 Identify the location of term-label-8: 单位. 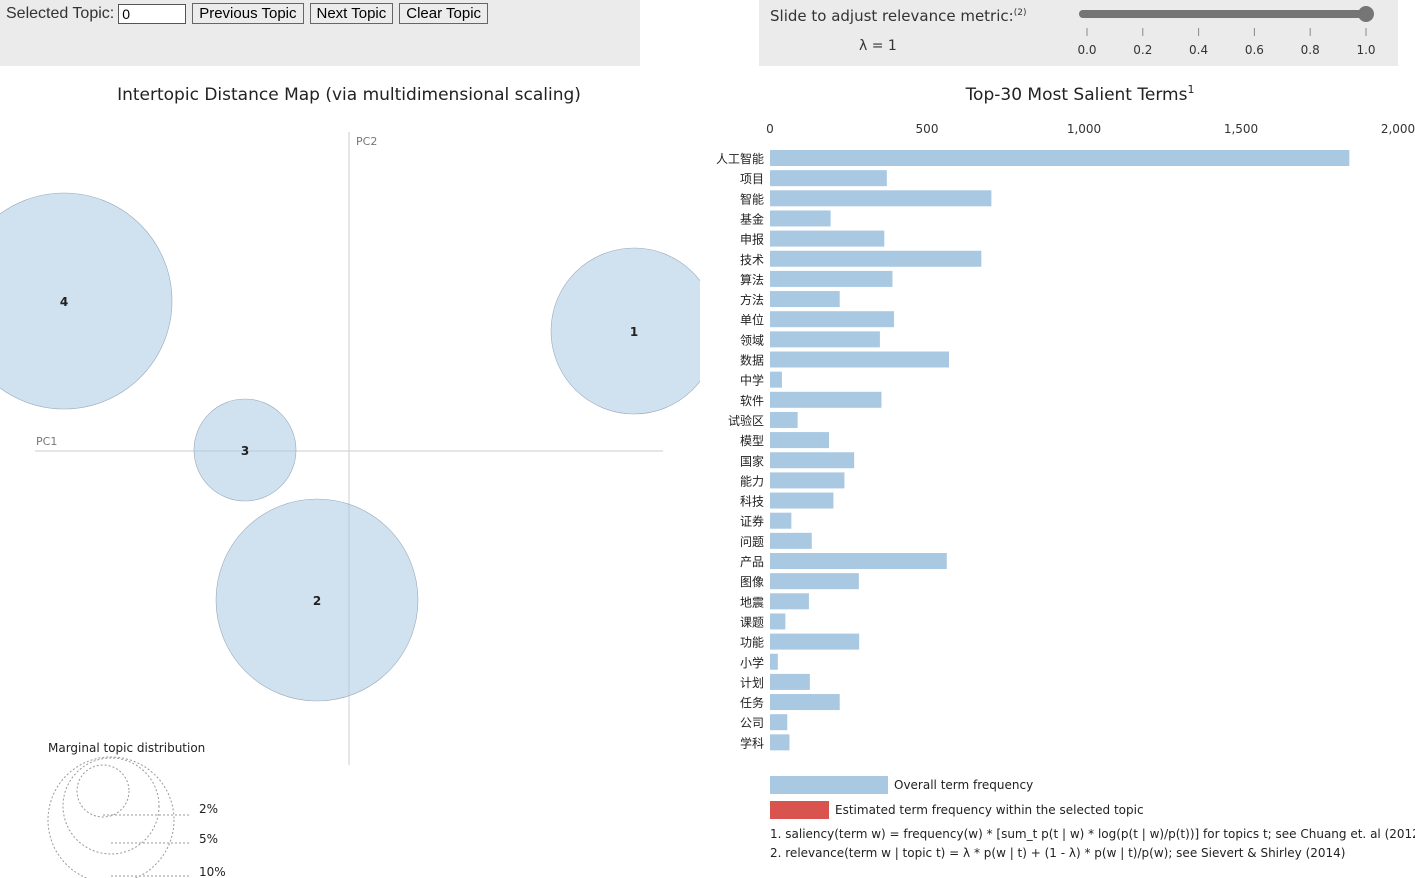
(752, 319).